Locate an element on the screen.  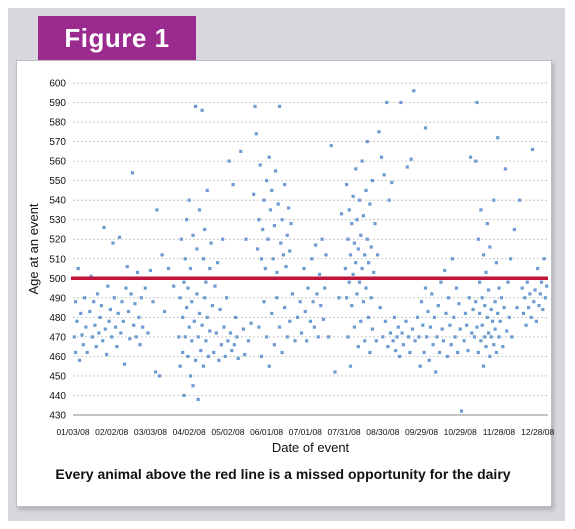
x-tick-label: 11/28/08 is located at coordinates (499, 432).